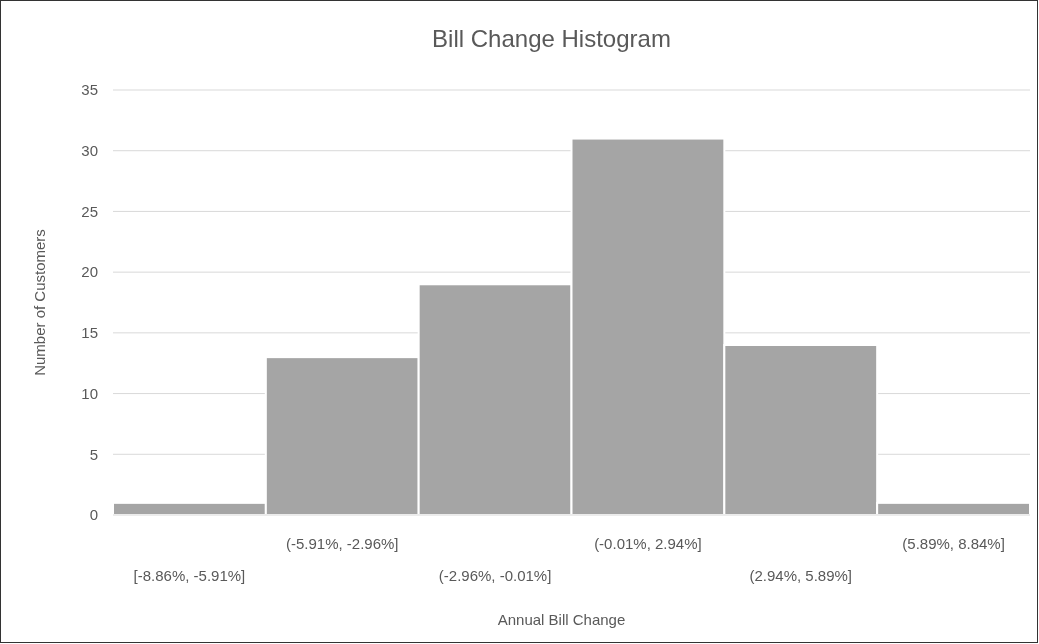 The image size is (1039, 644). I want to click on y-tick-label: 30, so click(89, 151).